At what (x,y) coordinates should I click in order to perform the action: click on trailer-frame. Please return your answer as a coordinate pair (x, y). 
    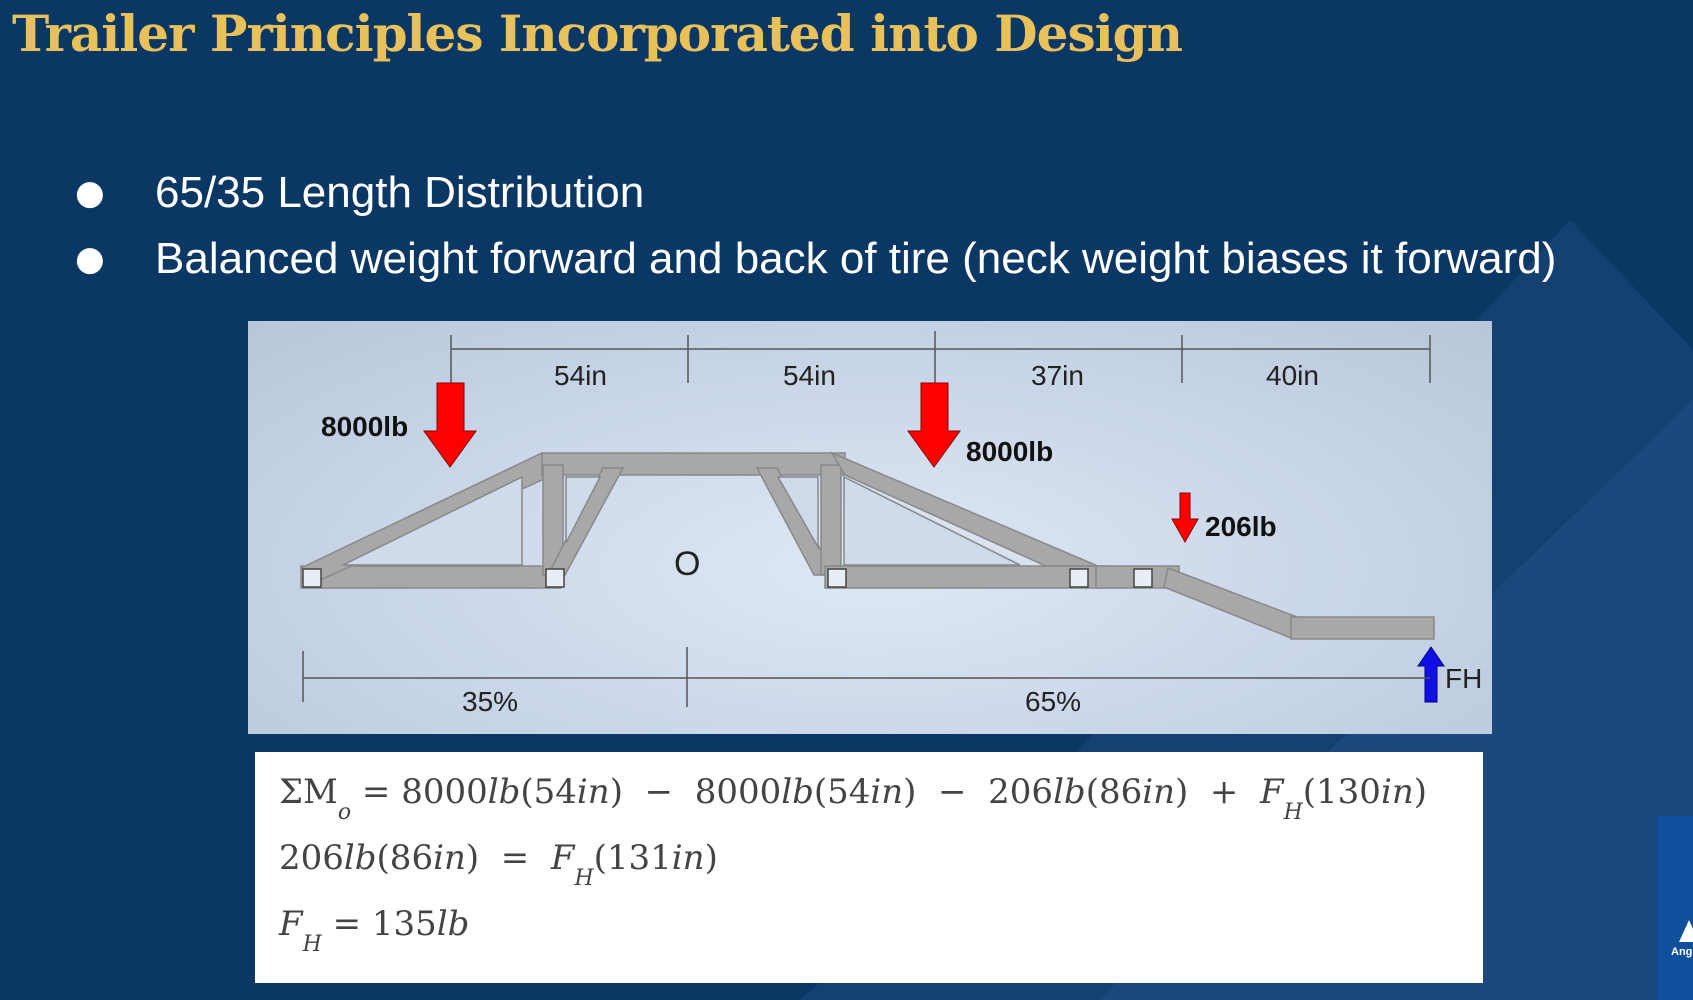
    Looking at the image, I should click on (867, 545).